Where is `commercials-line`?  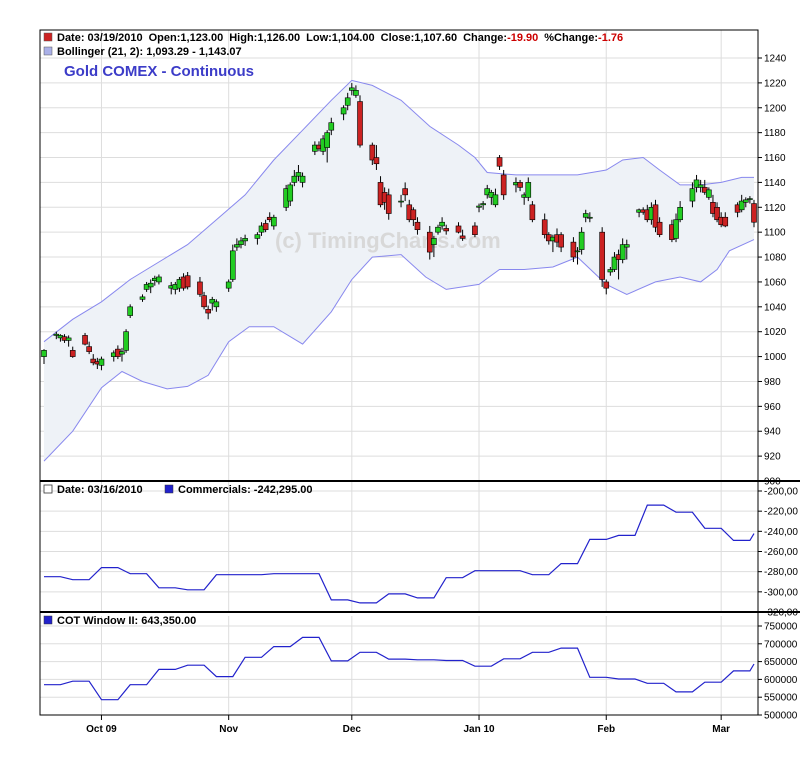 commercials-line is located at coordinates (399, 554).